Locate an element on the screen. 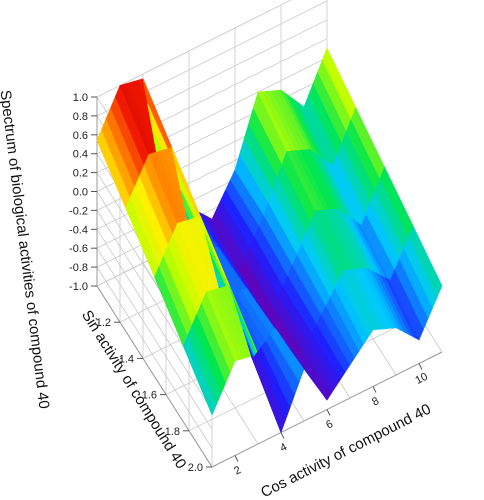 This screenshot has width=484, height=500. x-tick-label-2: 6 is located at coordinates (329, 424).